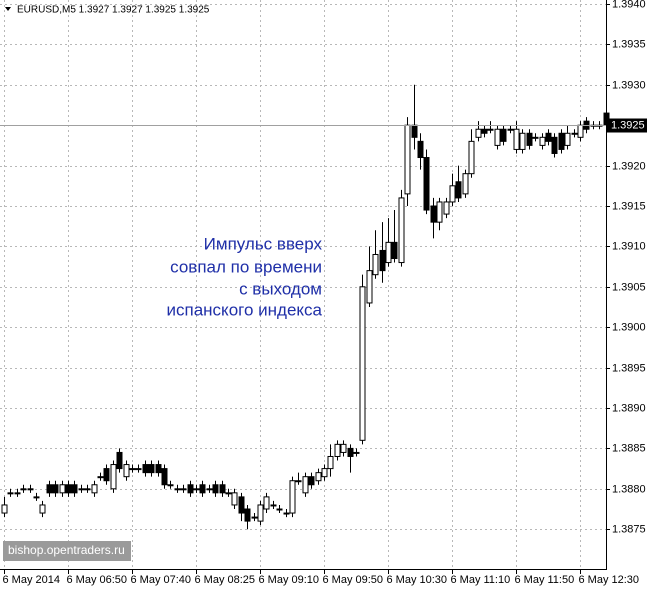  Describe the element at coordinates (629, 85) in the screenshot. I see `y-tick-label: 1.3930` at that location.